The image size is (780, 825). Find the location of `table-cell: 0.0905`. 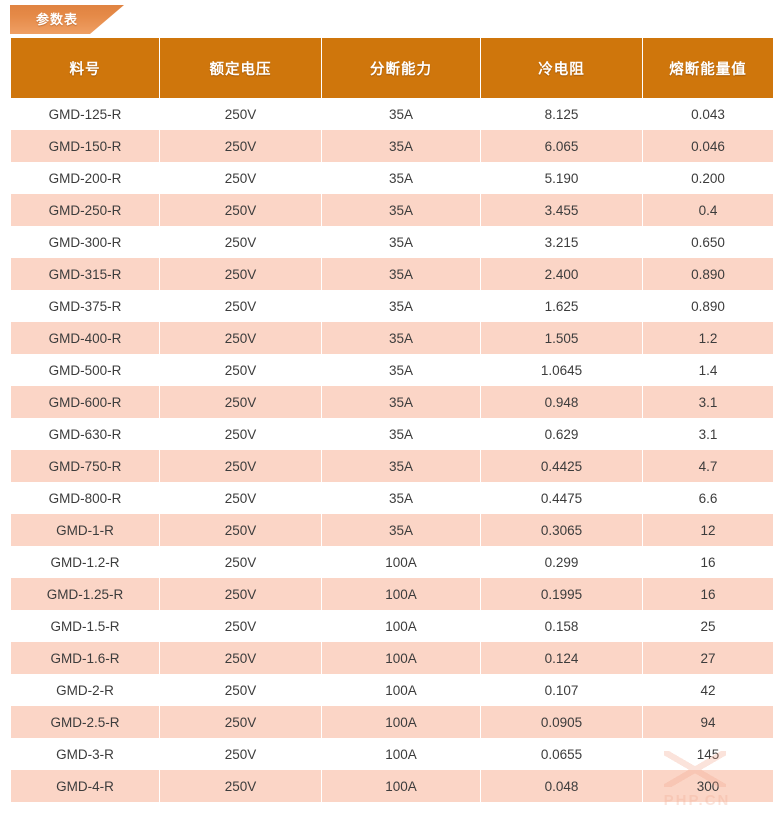

table-cell: 0.0905 is located at coordinates (561, 722).